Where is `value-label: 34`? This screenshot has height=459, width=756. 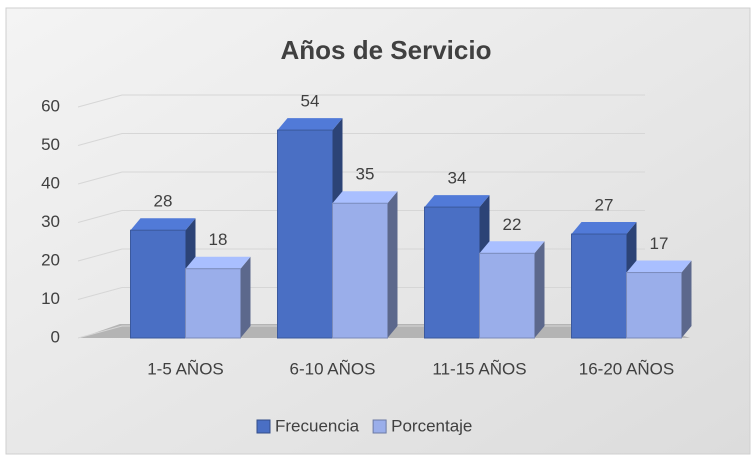
value-label: 34 is located at coordinates (457, 178).